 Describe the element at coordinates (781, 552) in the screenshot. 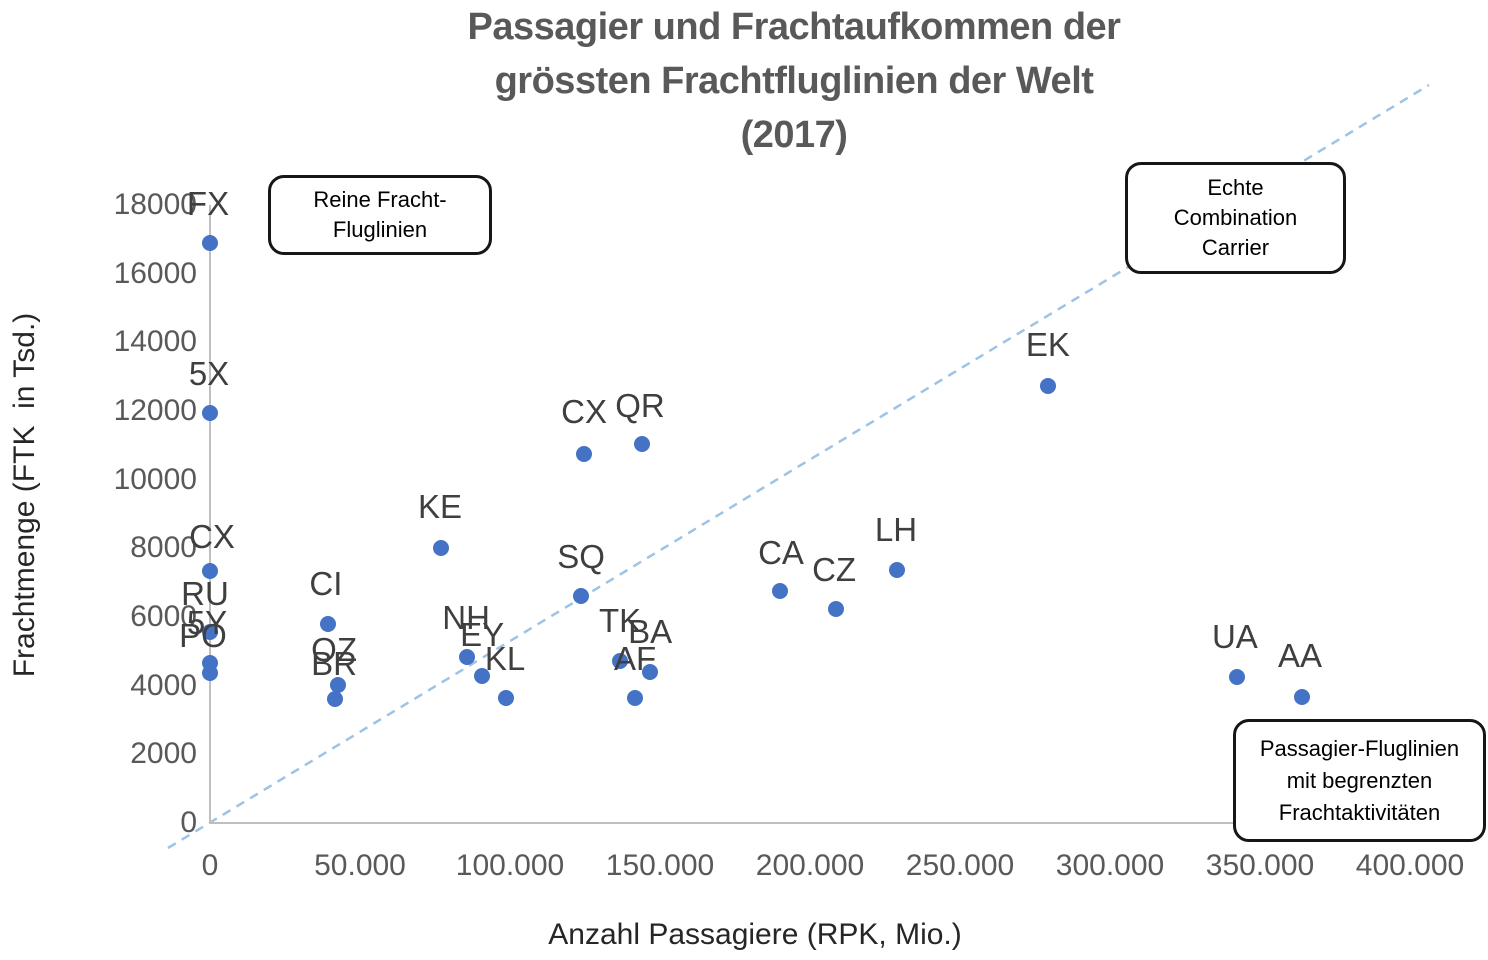

I see `data-point-label: CA` at that location.